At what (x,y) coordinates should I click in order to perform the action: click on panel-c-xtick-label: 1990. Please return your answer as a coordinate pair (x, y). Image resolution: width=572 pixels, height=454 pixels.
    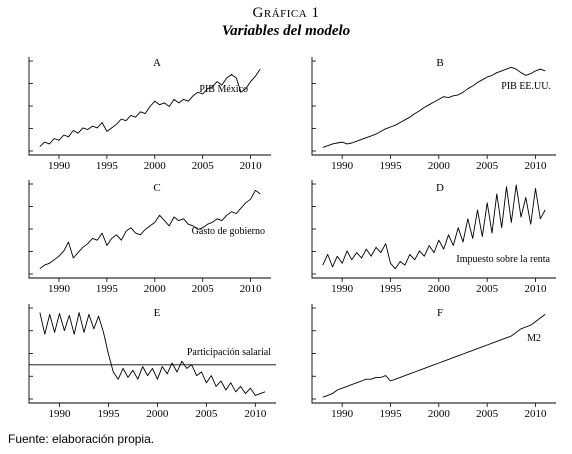
    Looking at the image, I should click on (59, 289).